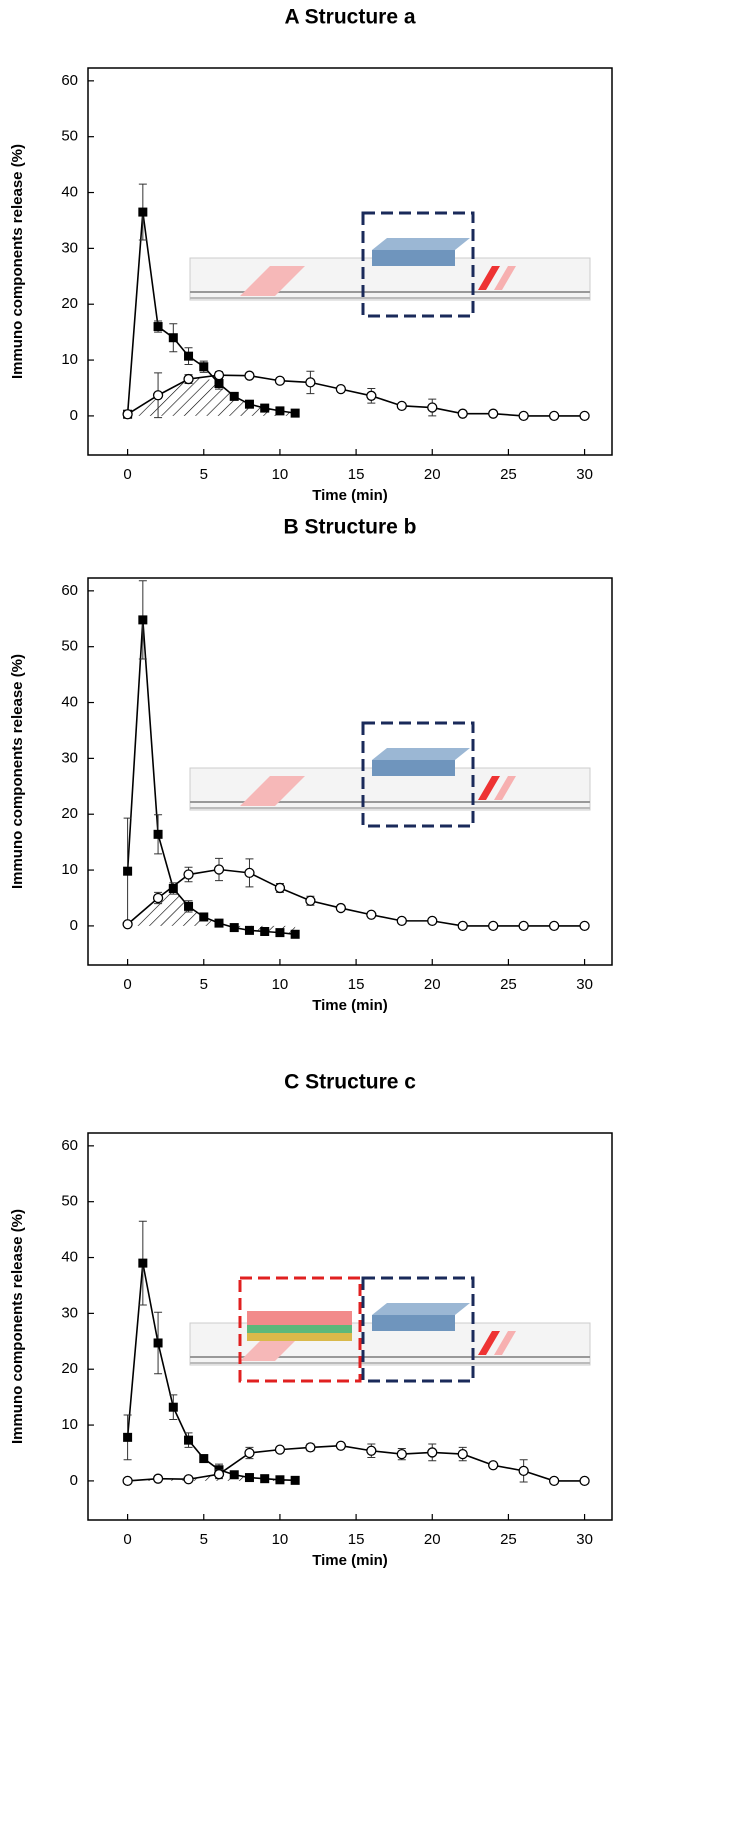 Image resolution: width=735 pixels, height=1827 pixels. I want to click on control-line, so click(505, 1343).